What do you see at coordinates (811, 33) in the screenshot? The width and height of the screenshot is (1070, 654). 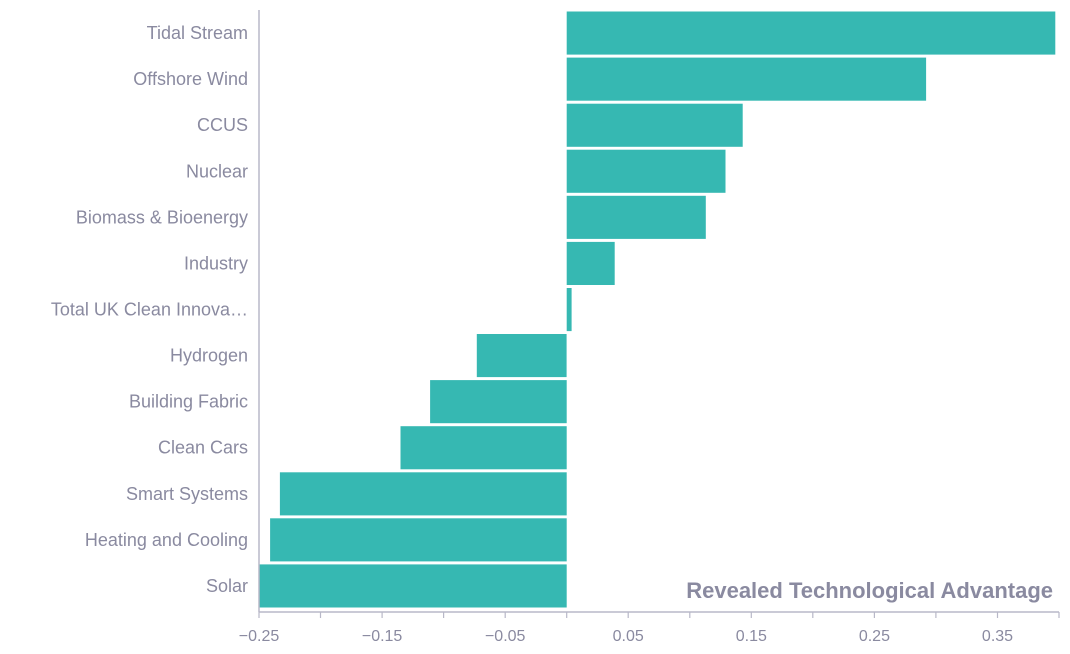 I see `bar-tidal-stream` at bounding box center [811, 33].